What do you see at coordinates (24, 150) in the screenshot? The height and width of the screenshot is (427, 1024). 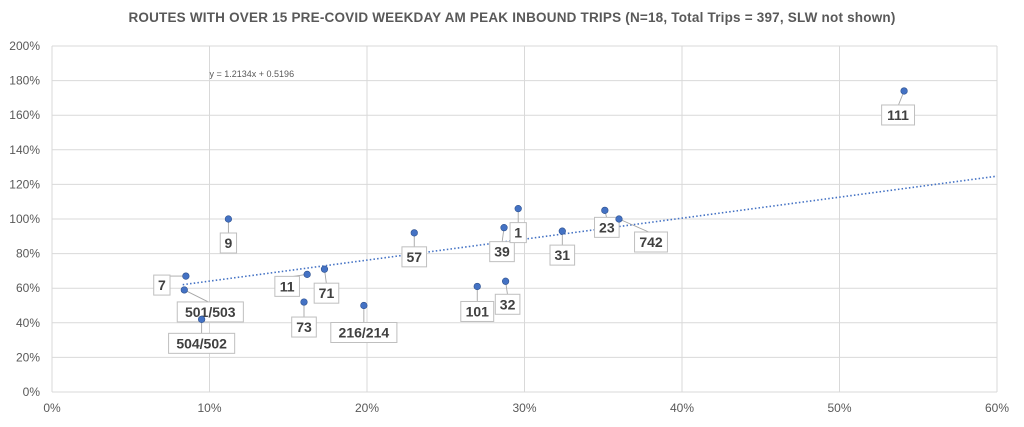 I see `y-tick-label: 140%` at bounding box center [24, 150].